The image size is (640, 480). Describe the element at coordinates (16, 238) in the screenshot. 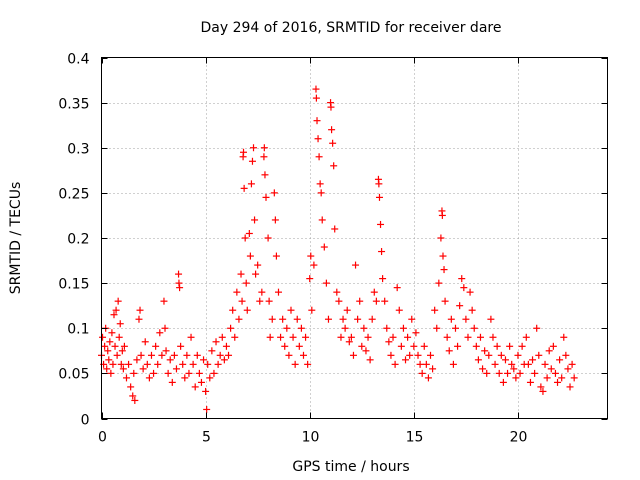

I see `y-axis-label: SRMTID / TECUs` at that location.